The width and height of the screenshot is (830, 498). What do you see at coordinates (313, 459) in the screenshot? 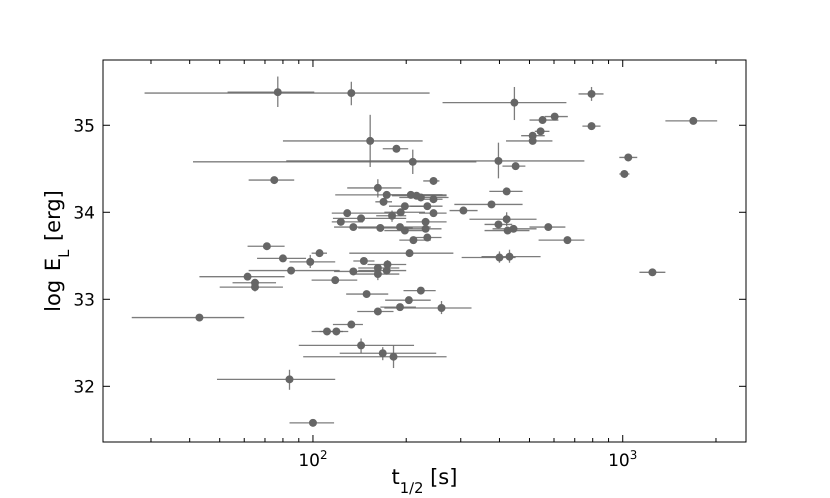
I see `x-tick-label: 10$^{2}$` at bounding box center [313, 459].